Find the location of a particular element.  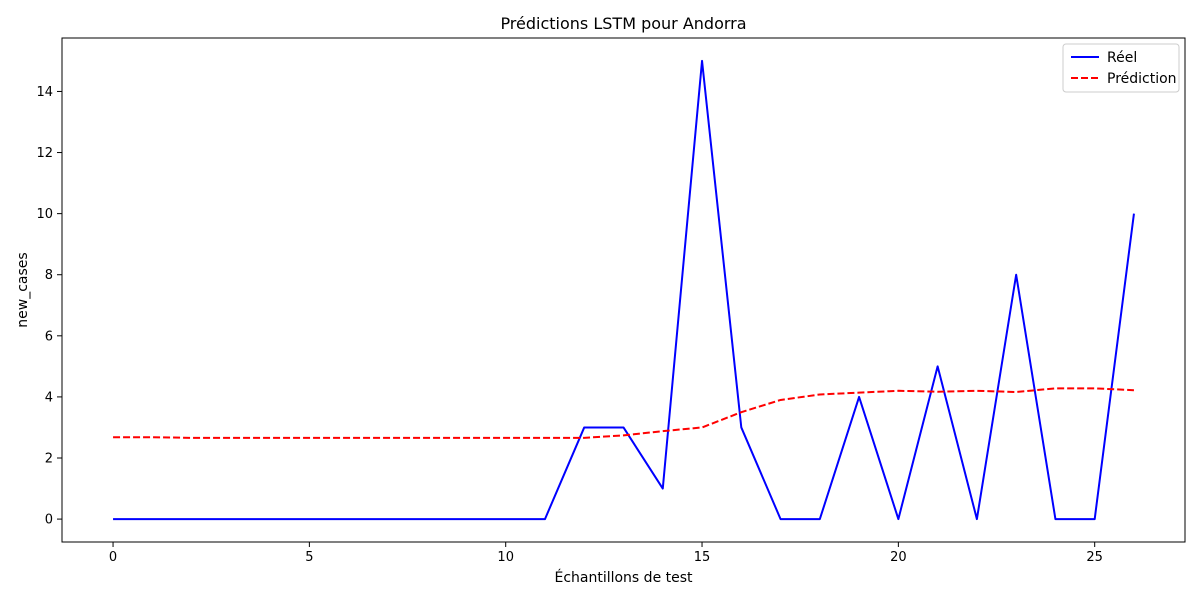

y-axis-label: new_cases is located at coordinates (23, 289).